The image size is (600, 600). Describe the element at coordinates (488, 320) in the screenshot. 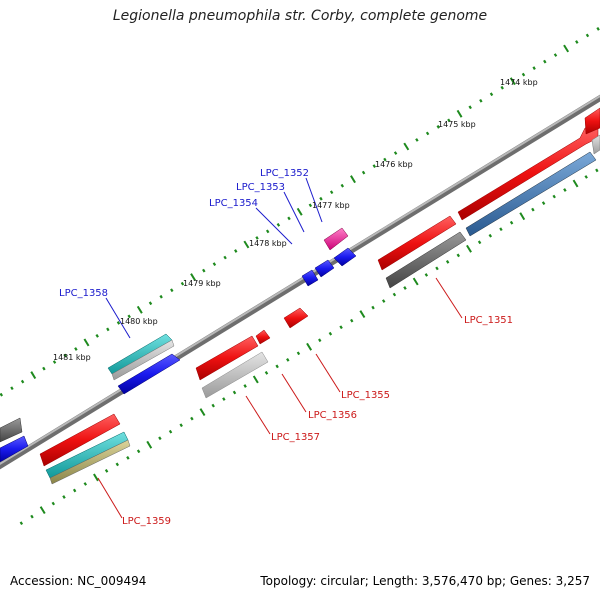

I see `gene-label-lpc-1351: LPC_1351` at that location.